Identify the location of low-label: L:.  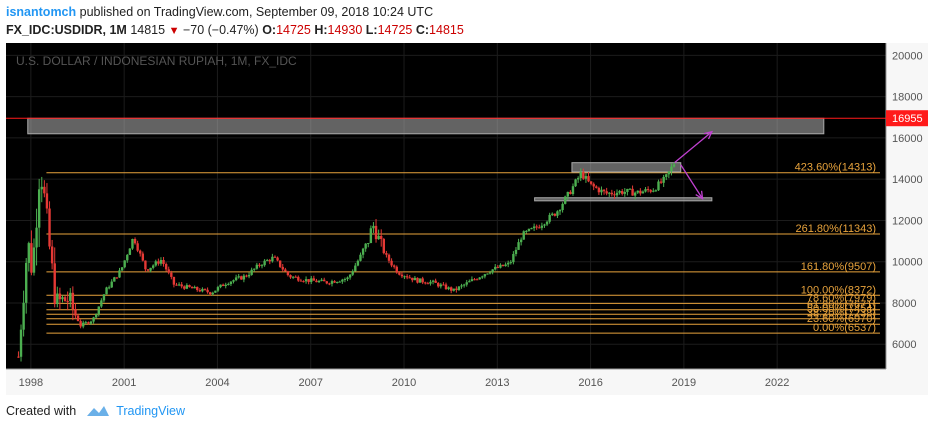
(371, 30).